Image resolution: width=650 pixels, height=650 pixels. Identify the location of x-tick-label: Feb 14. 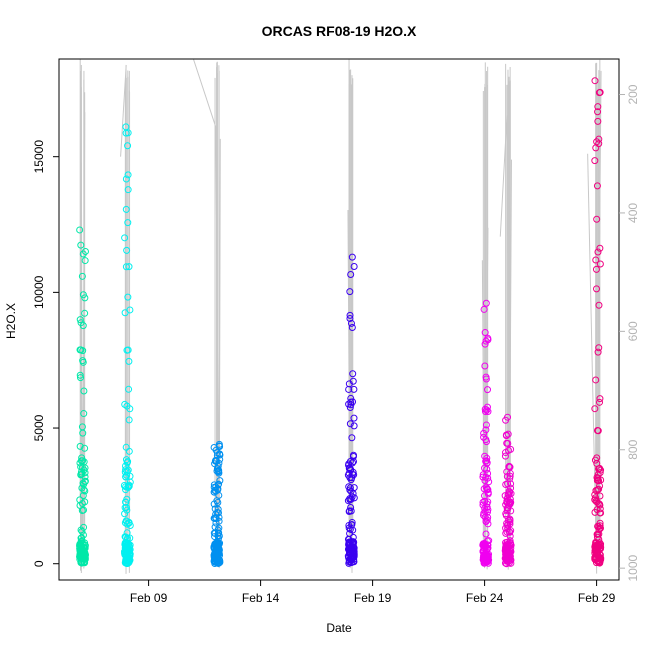
(261, 598).